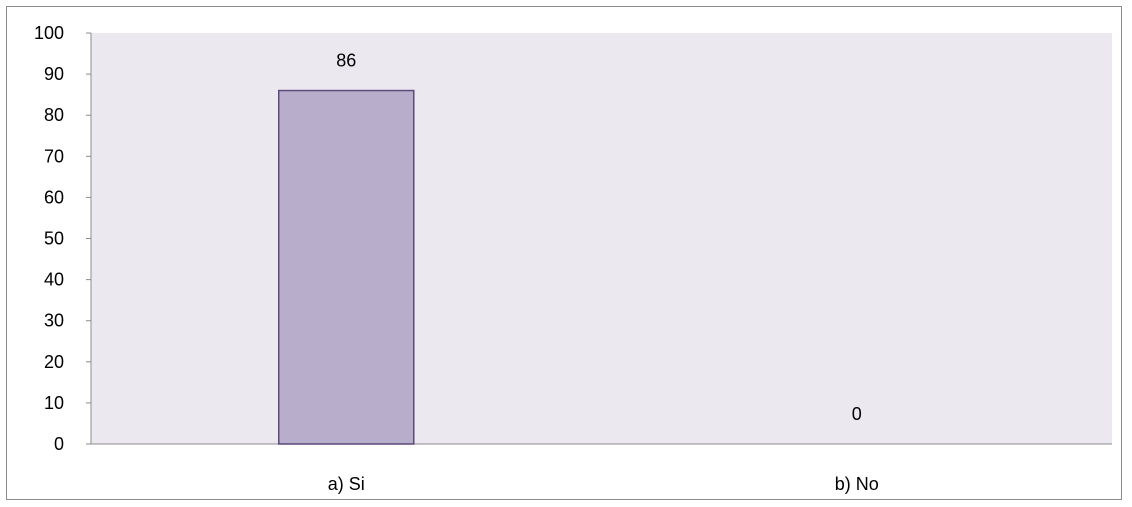 The image size is (1132, 507). I want to click on y-tick-label: 0, so click(59, 444).